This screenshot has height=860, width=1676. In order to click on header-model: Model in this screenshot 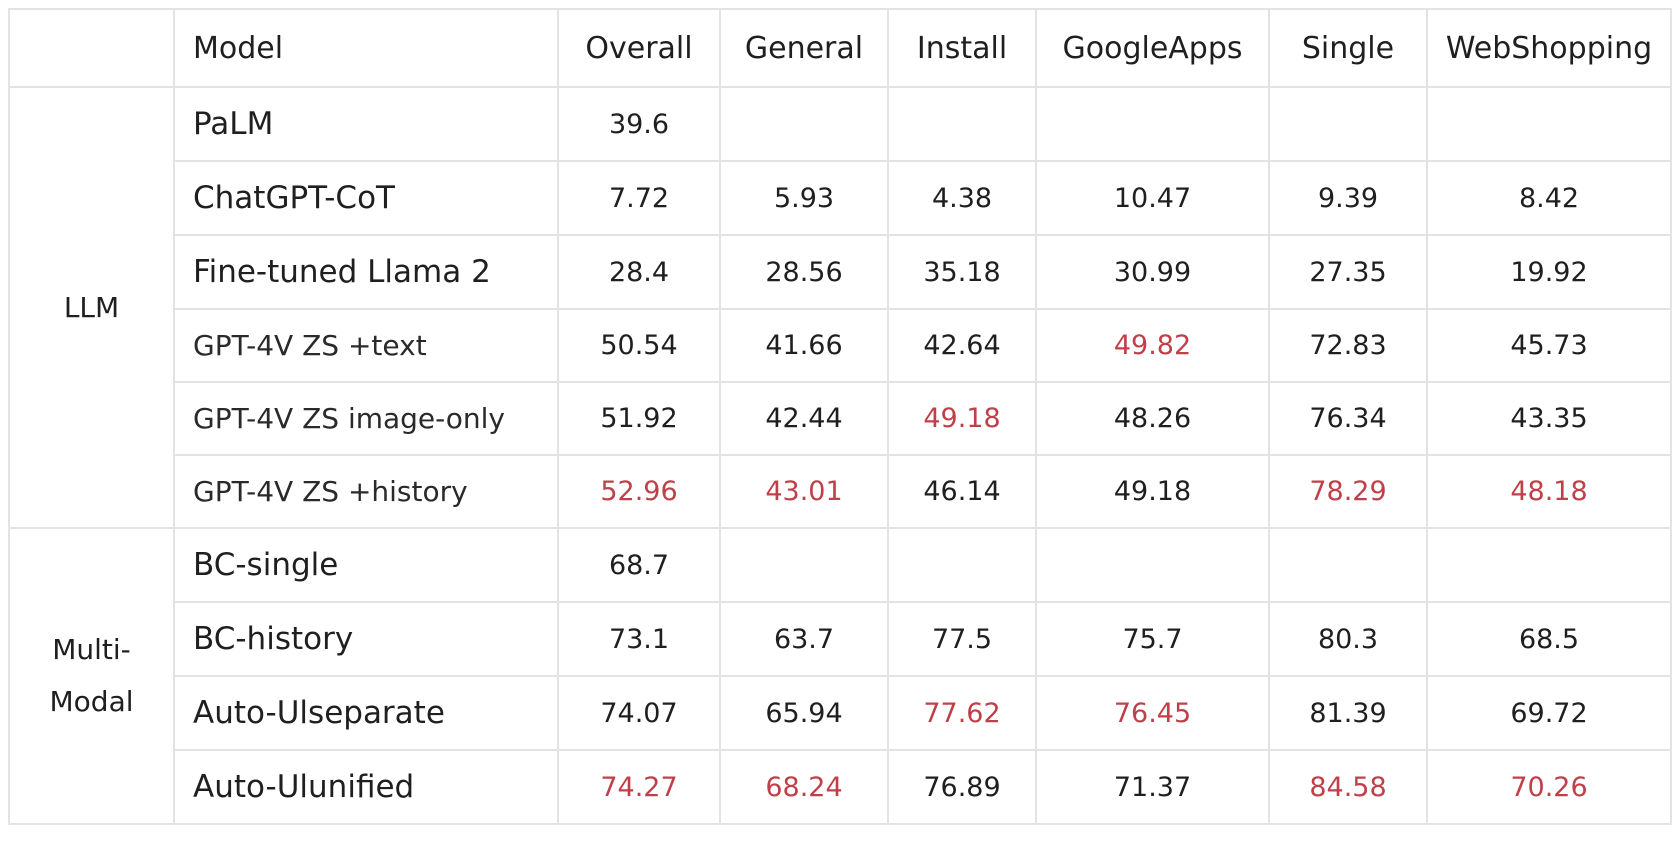, I will do `click(366, 48)`.